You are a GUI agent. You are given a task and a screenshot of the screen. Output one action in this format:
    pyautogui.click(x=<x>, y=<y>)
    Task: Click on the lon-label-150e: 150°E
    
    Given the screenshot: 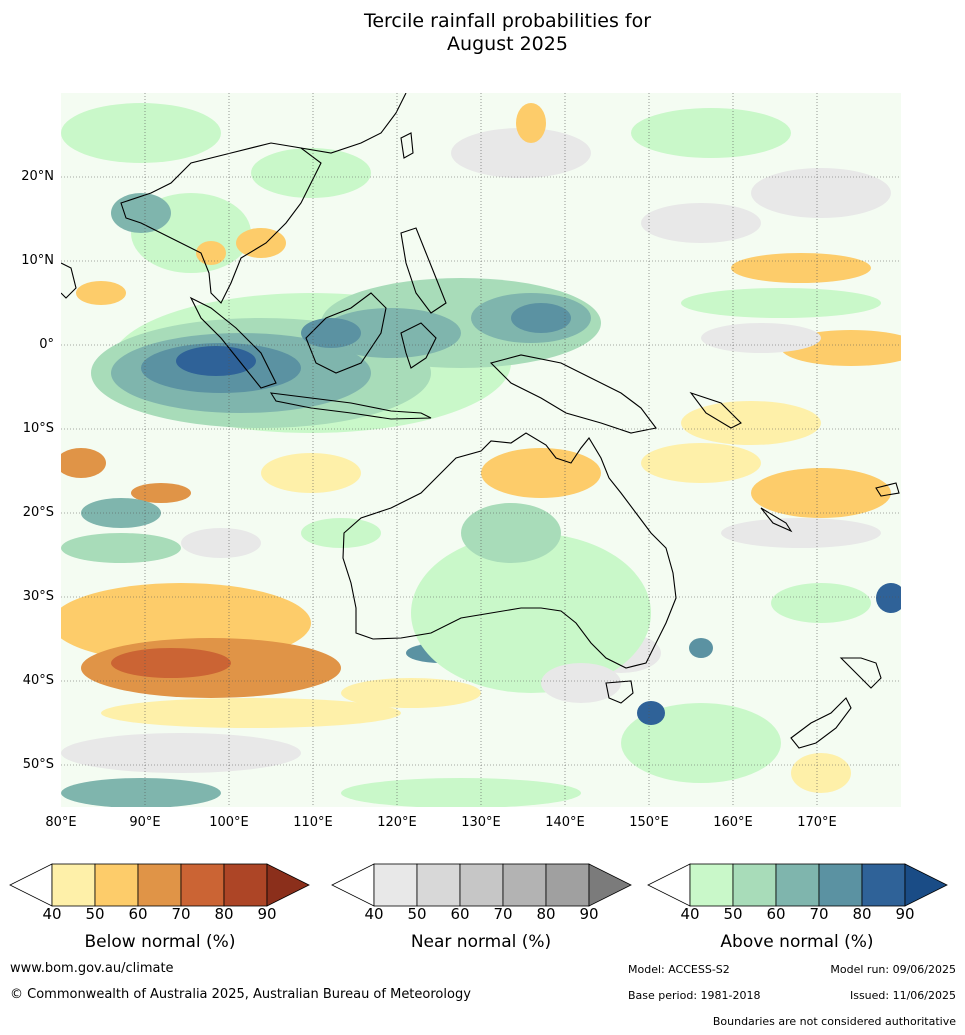 What is the action you would take?
    pyautogui.click(x=649, y=822)
    